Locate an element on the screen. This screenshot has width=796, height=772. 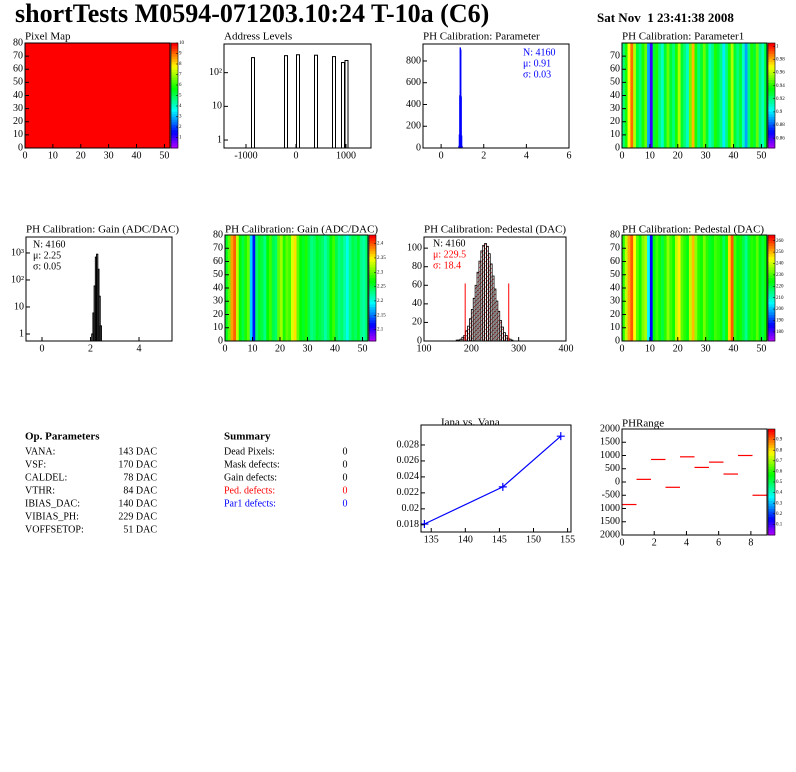
palette-label: 2.25 is located at coordinates (381, 287).